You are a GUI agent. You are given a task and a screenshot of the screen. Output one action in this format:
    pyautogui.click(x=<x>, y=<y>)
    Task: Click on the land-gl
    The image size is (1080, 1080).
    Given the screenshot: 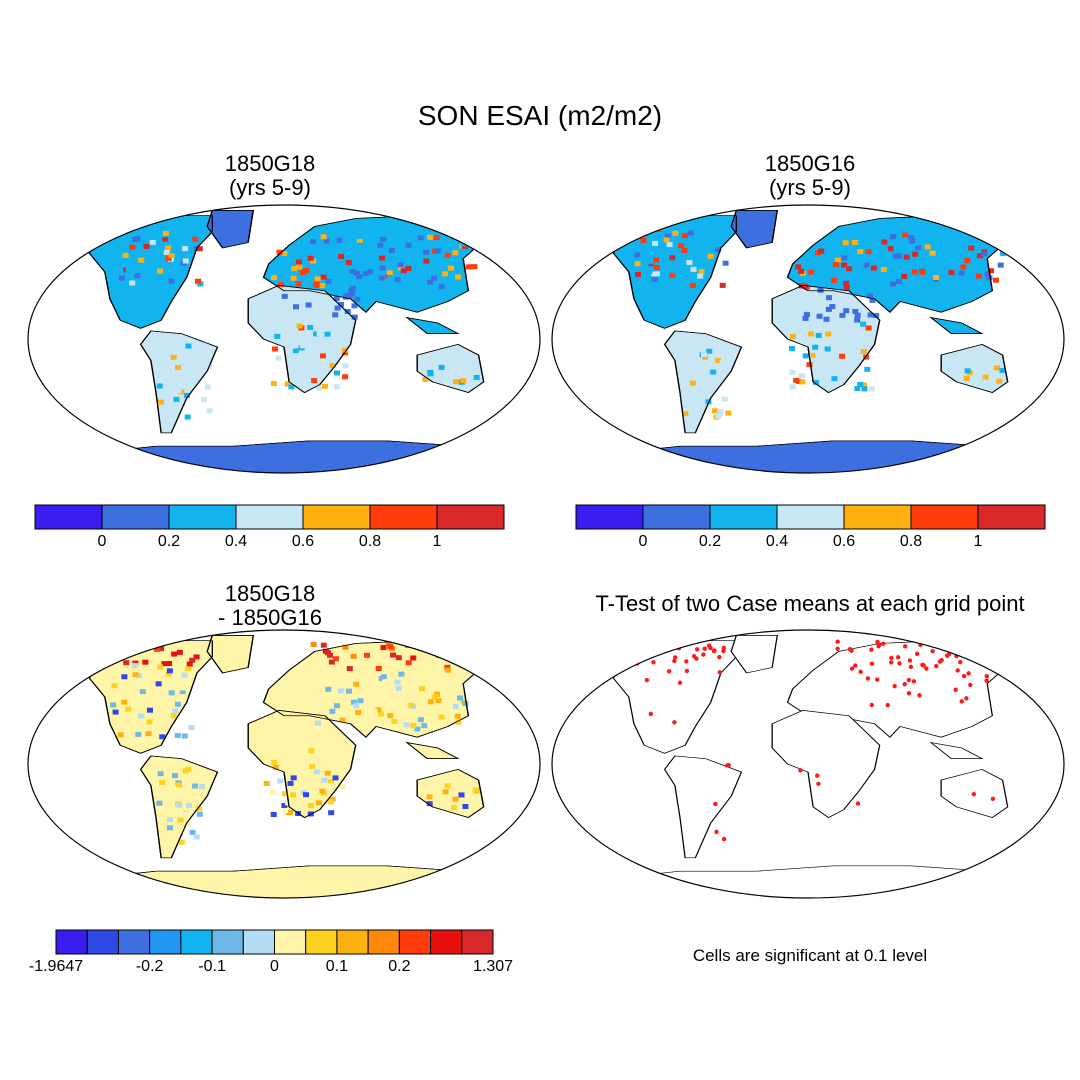 What is the action you would take?
    pyautogui.click(x=754, y=654)
    